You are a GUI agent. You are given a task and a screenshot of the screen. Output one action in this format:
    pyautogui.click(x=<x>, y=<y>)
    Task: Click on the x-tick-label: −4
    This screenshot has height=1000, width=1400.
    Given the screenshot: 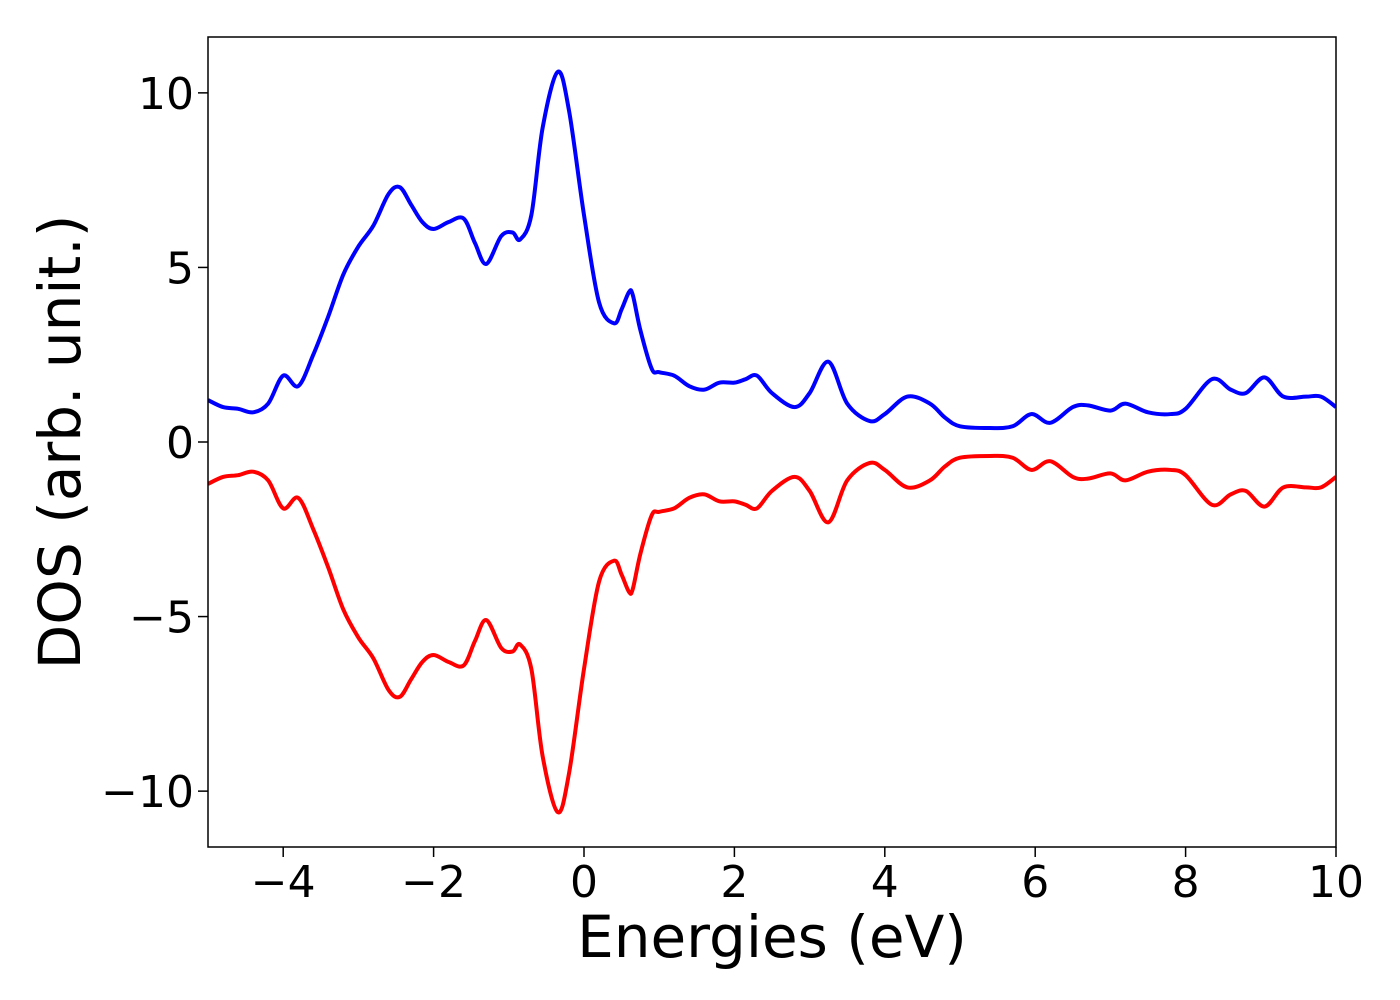 What is the action you would take?
    pyautogui.click(x=283, y=882)
    